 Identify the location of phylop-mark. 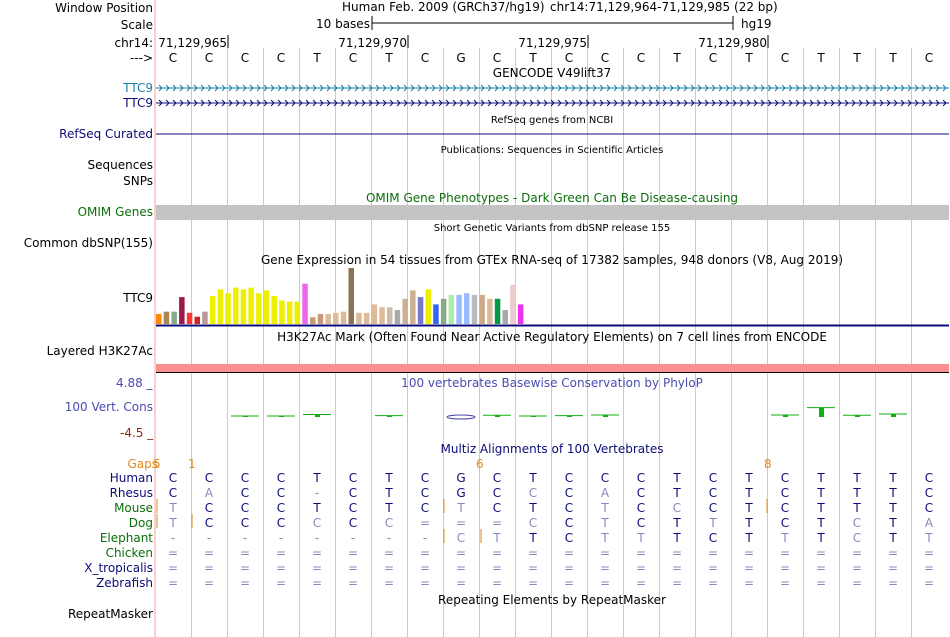
(245, 416).